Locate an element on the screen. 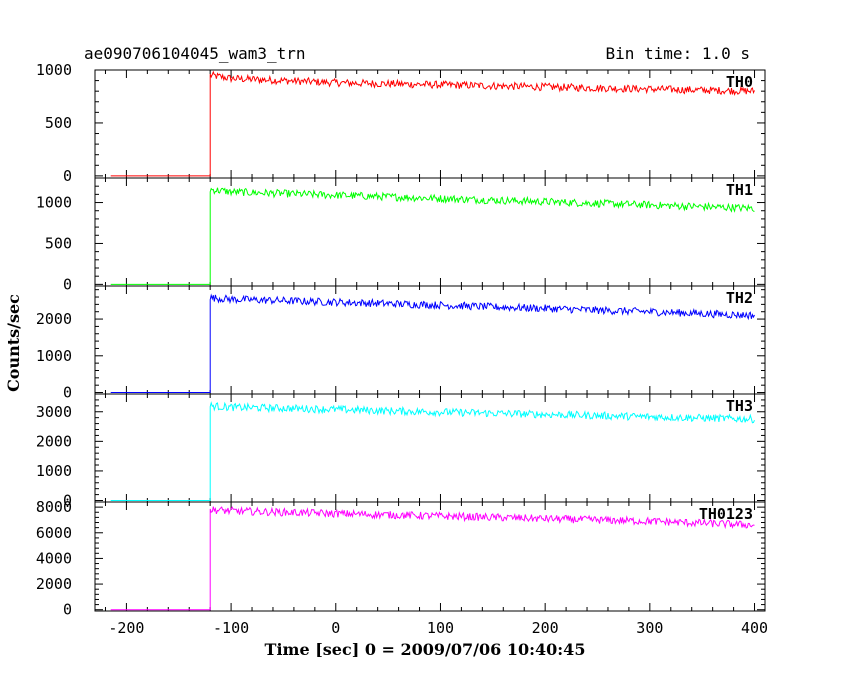 This screenshot has width=850, height=680. series-line-th3 is located at coordinates (432, 451).